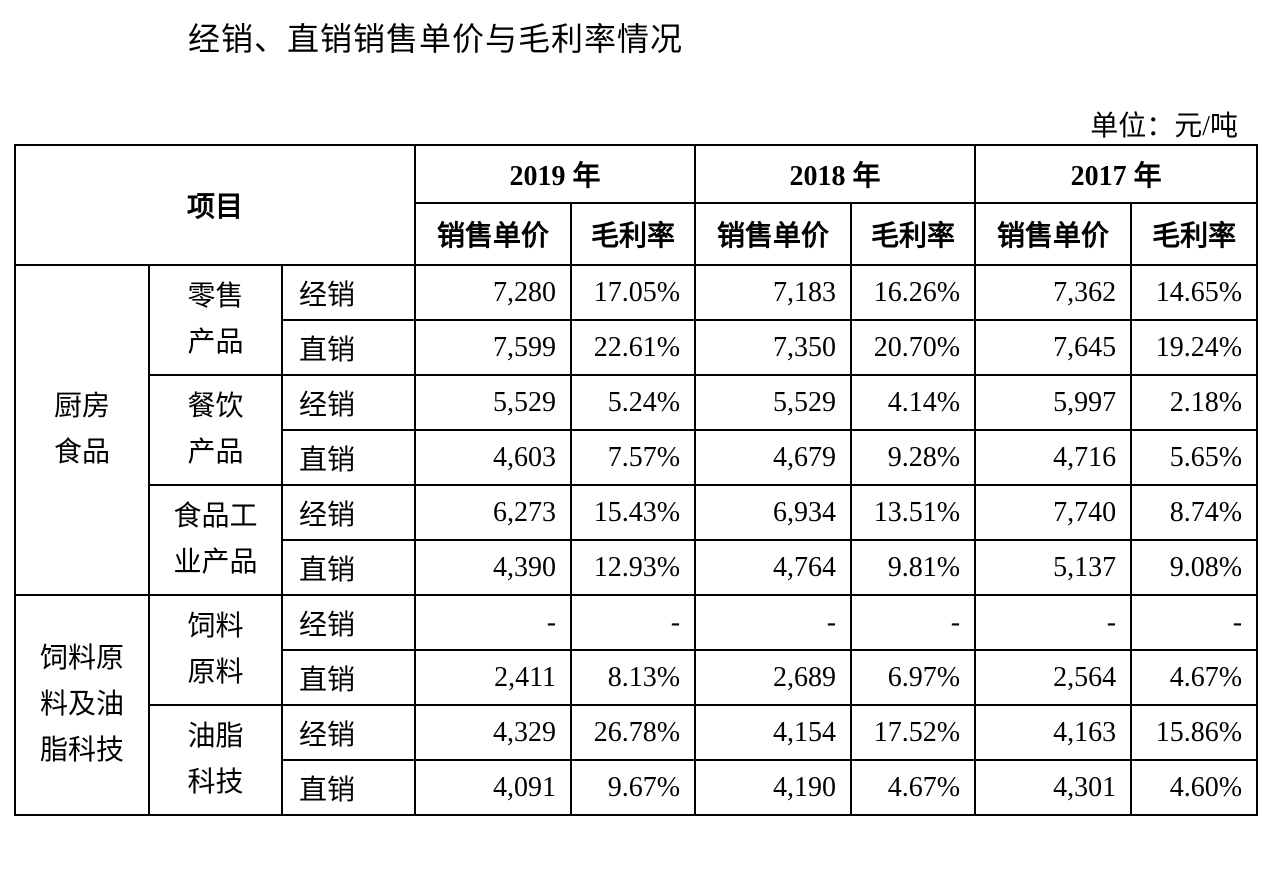 This screenshot has width=1280, height=876. I want to click on value-cell: 4,679, so click(773, 457).